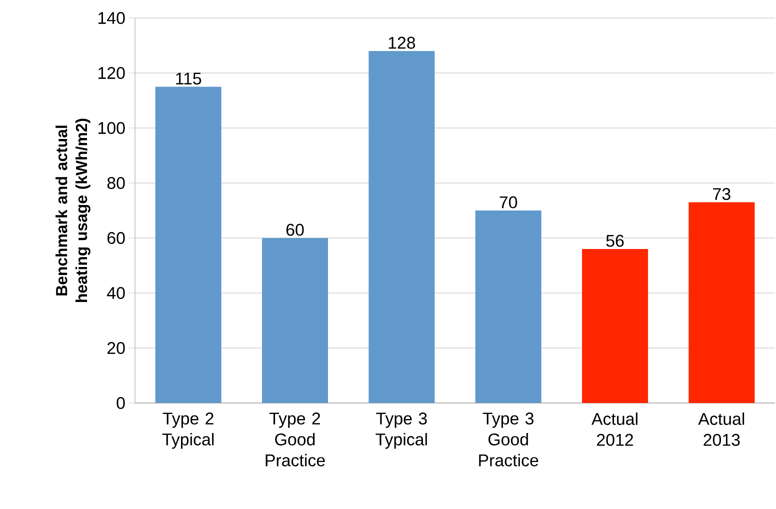 This screenshot has height=509, width=776. I want to click on y-tick-label: 80, so click(116, 183).